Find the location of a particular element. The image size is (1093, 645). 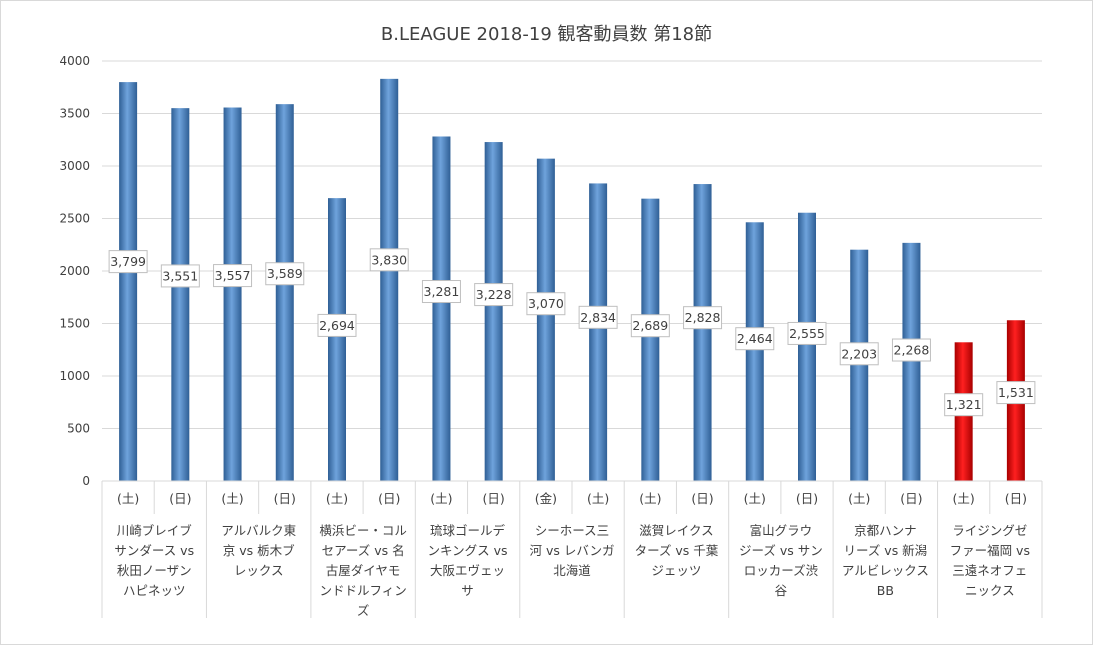

x-group-label: 滋賀レイクス is located at coordinates (676, 530).